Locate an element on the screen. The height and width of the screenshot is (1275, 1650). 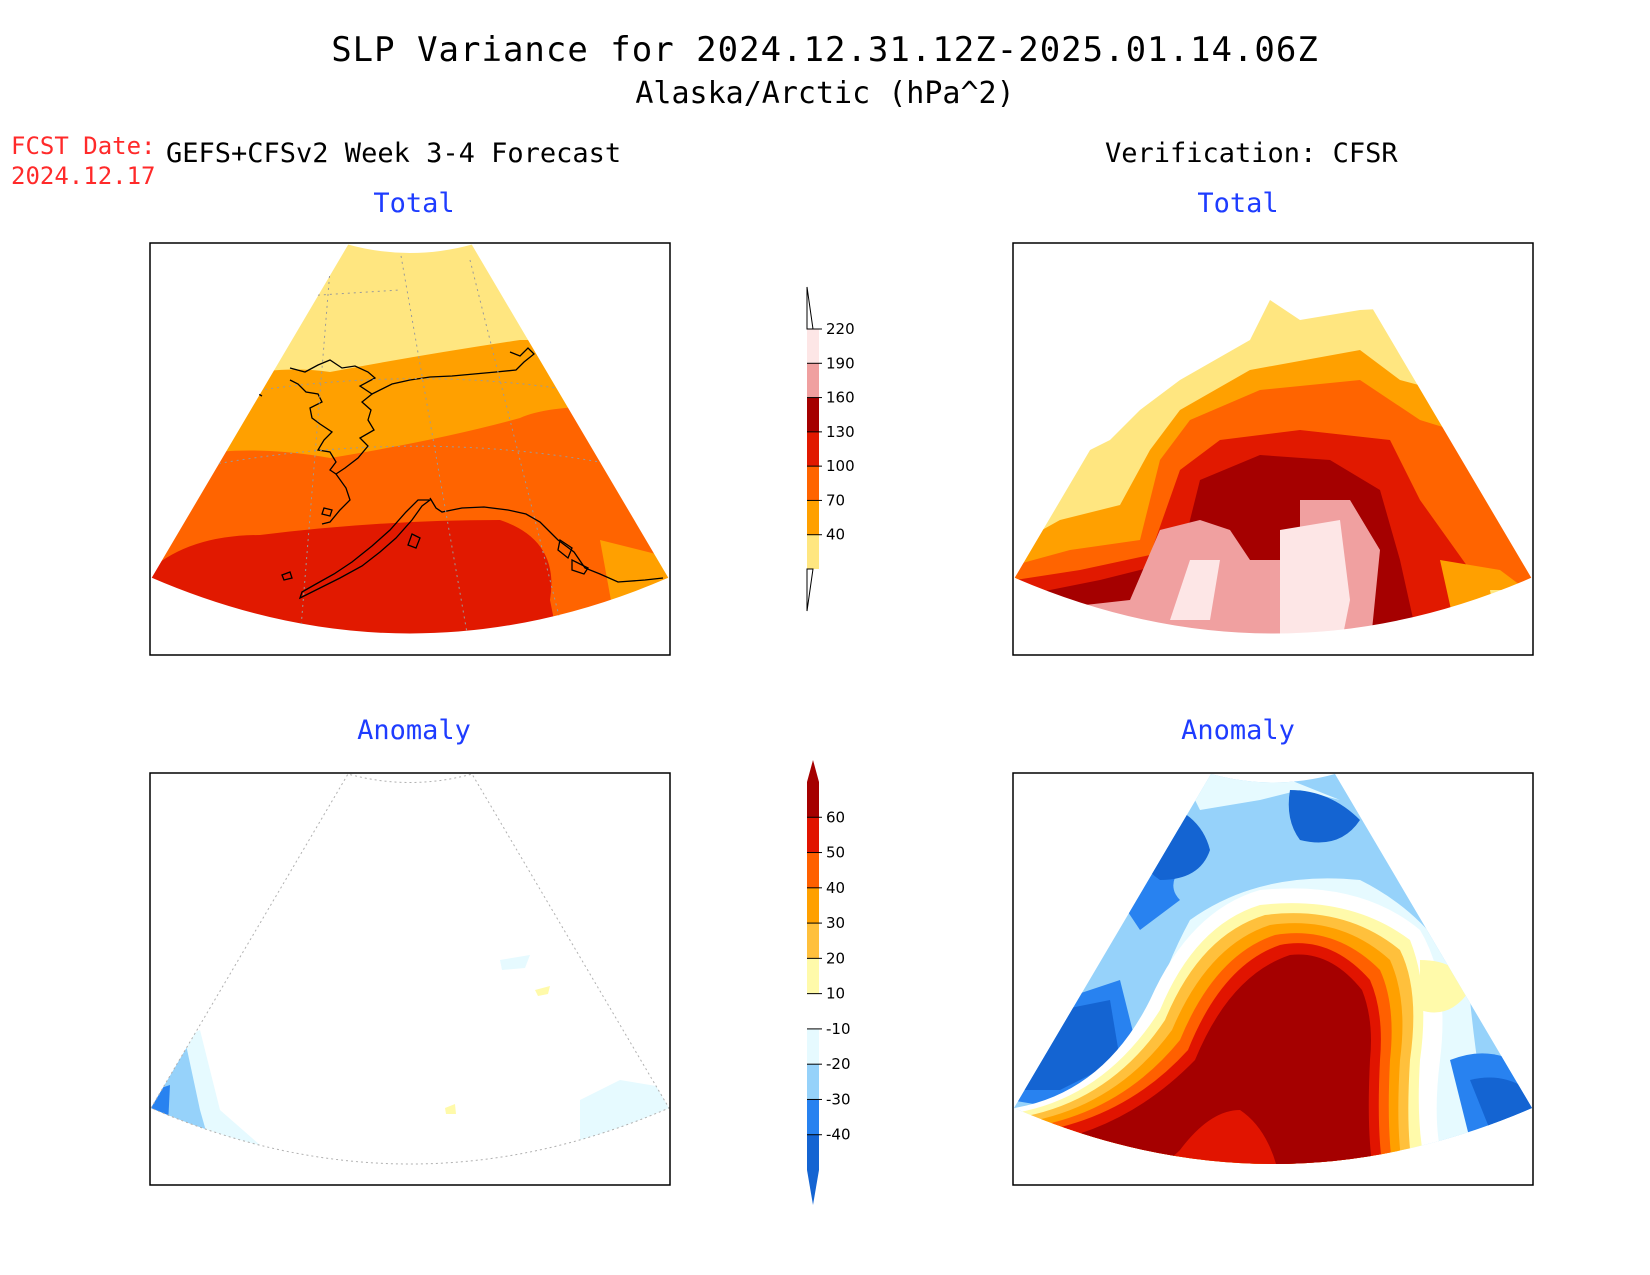
forecast-total-title: Total is located at coordinates (414, 203).